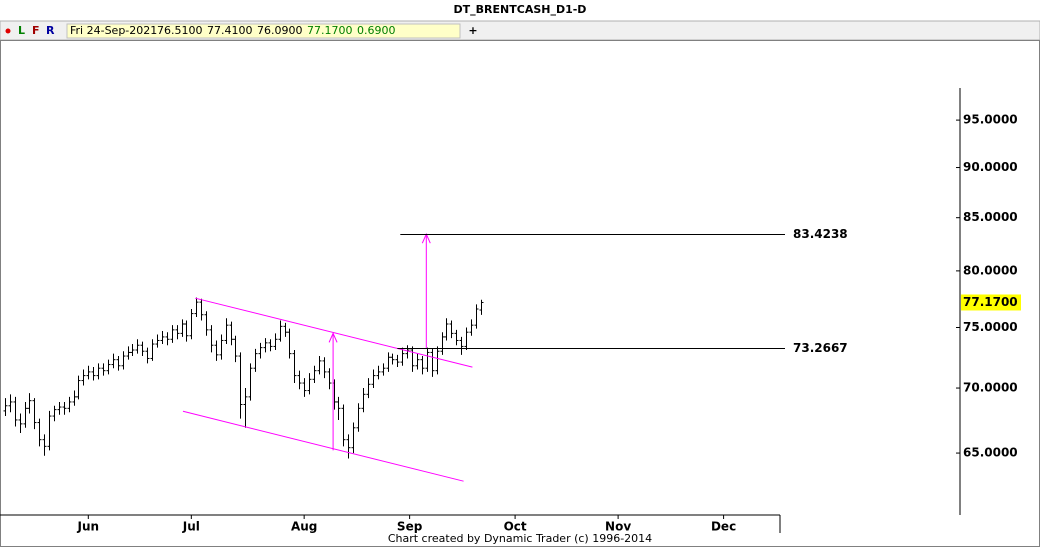 The height and width of the screenshot is (547, 1040). Describe the element at coordinates (410, 527) in the screenshot. I see `x-tick-label: Sep` at that location.